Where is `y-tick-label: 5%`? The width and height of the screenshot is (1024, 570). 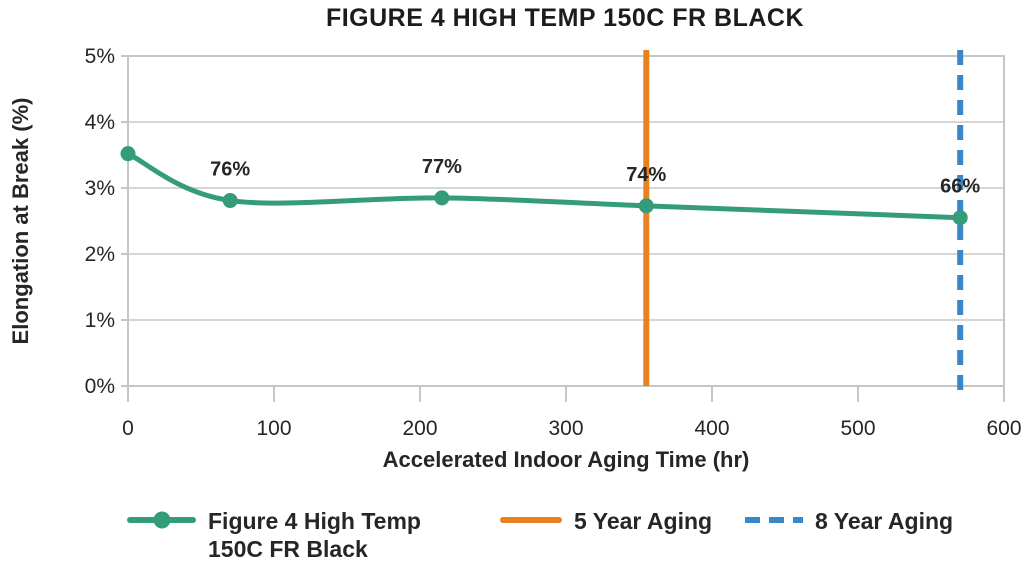
y-tick-label: 5% is located at coordinates (100, 56).